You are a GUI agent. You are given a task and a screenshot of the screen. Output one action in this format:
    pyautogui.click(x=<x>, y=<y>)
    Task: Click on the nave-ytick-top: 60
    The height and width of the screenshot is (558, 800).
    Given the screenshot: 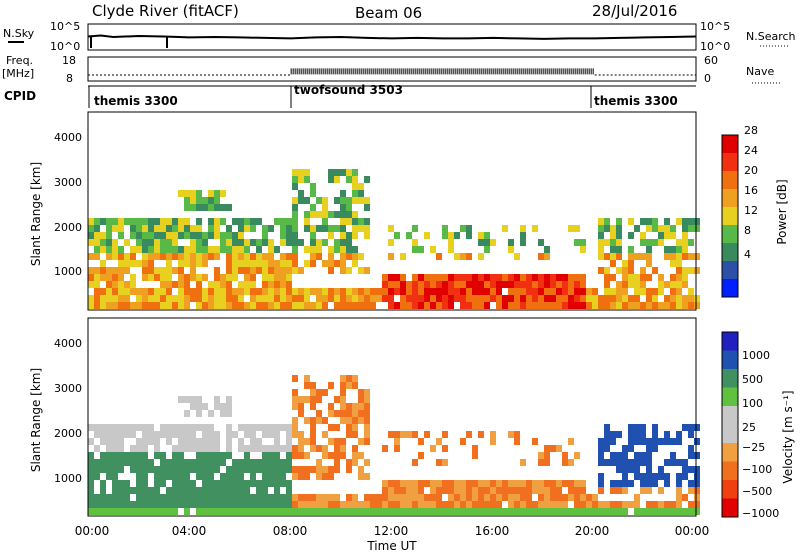 What is the action you would take?
    pyautogui.click(x=711, y=60)
    